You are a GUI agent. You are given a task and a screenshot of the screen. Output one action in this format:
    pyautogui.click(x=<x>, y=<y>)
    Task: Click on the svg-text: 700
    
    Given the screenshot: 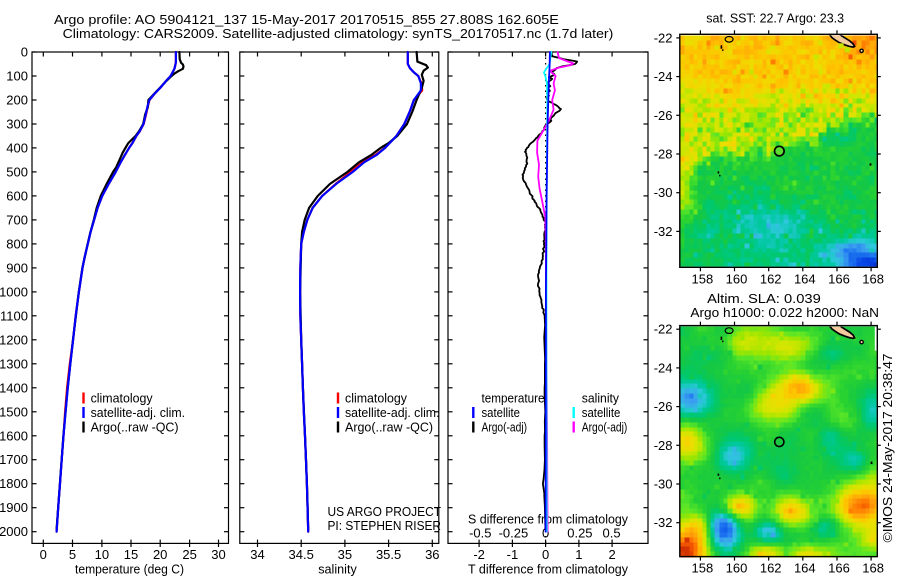 What is the action you would take?
    pyautogui.click(x=17, y=219)
    